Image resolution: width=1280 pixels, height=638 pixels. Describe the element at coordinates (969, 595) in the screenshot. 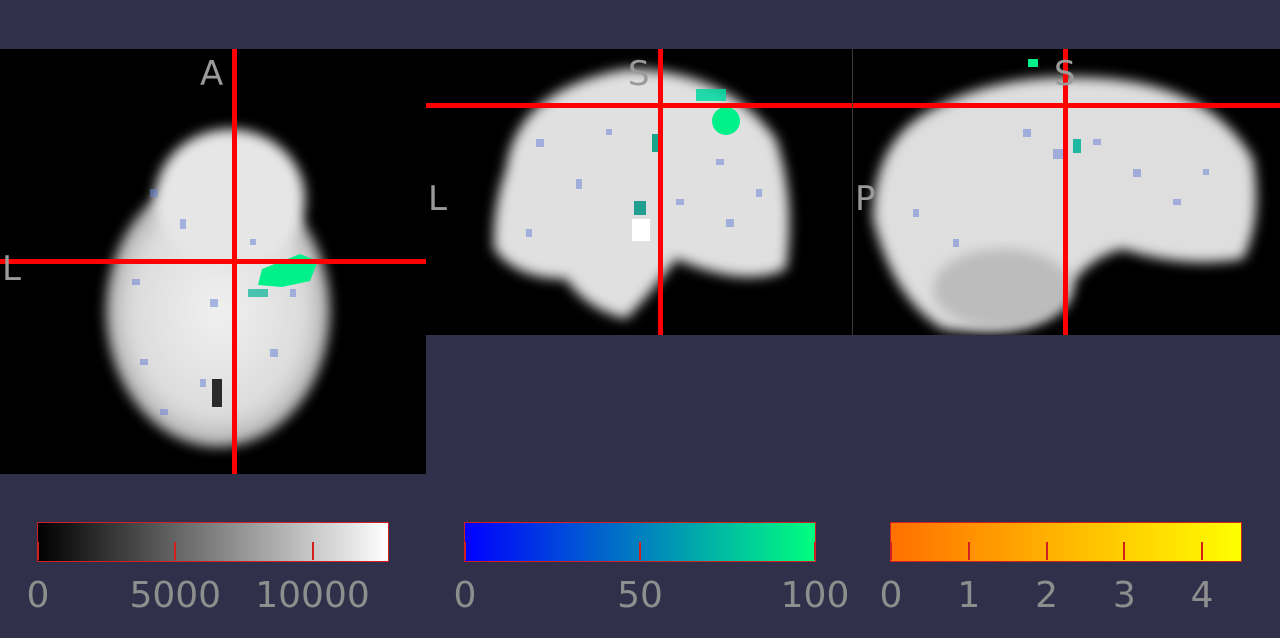

I see `colorbar-tick-label: 1` at that location.